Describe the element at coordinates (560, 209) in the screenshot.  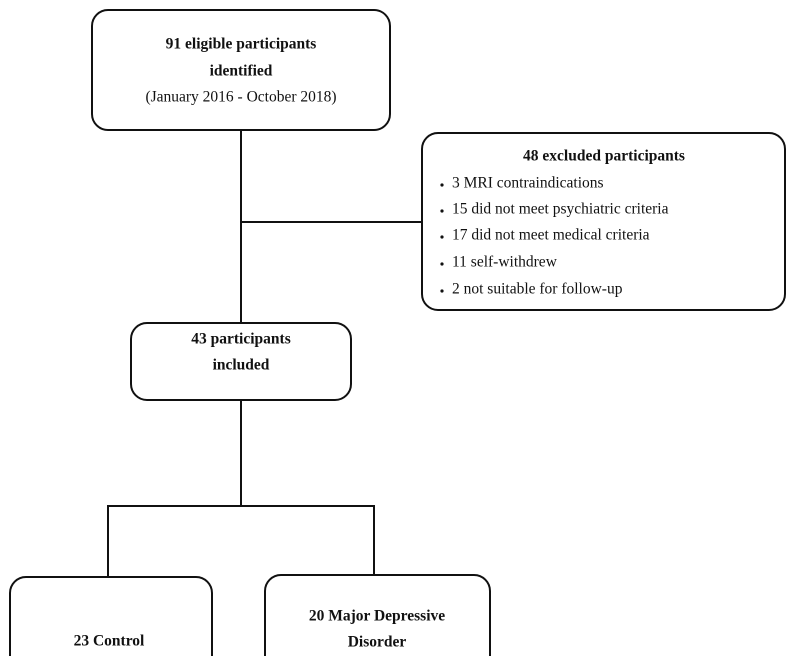
I see `list-item: 15 did not meet psychiatric criteria` at that location.